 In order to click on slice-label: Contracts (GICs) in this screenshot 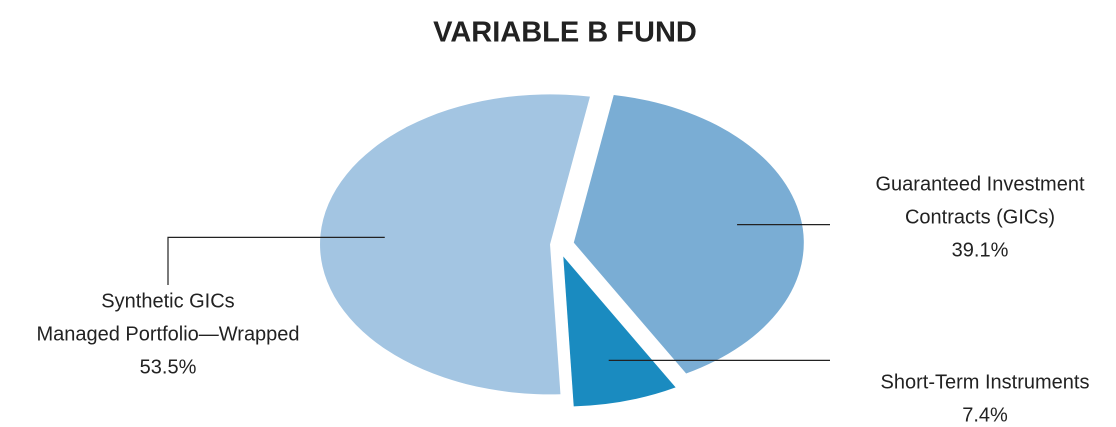, I will do `click(980, 217)`.